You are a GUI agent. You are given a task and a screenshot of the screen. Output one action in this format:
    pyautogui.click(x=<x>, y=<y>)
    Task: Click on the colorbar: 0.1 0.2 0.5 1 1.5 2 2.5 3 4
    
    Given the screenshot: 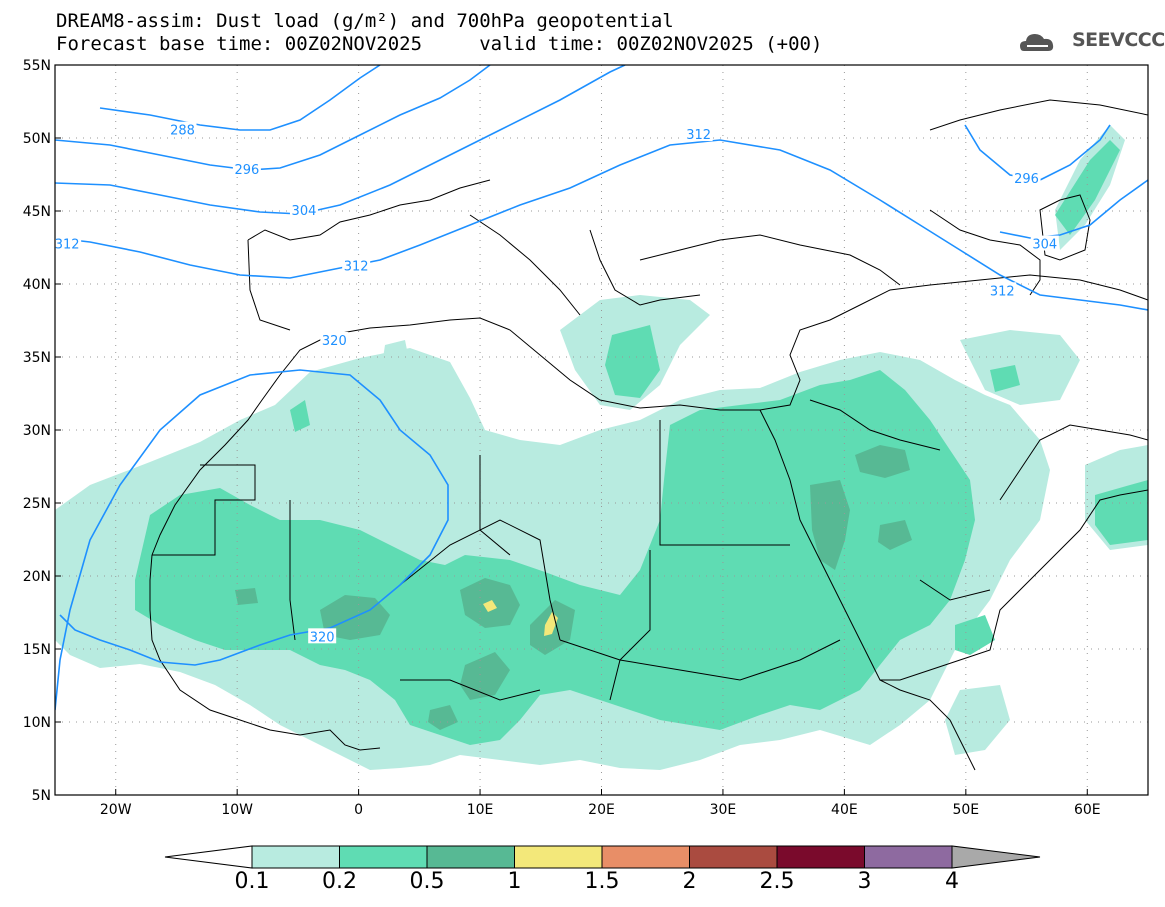 What is the action you would take?
    pyautogui.click(x=602, y=869)
    